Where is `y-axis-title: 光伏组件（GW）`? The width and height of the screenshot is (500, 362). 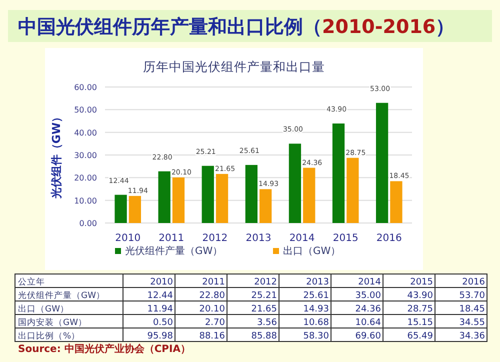 y-axis-title: 光伏组件（GW） is located at coordinates (56, 155).